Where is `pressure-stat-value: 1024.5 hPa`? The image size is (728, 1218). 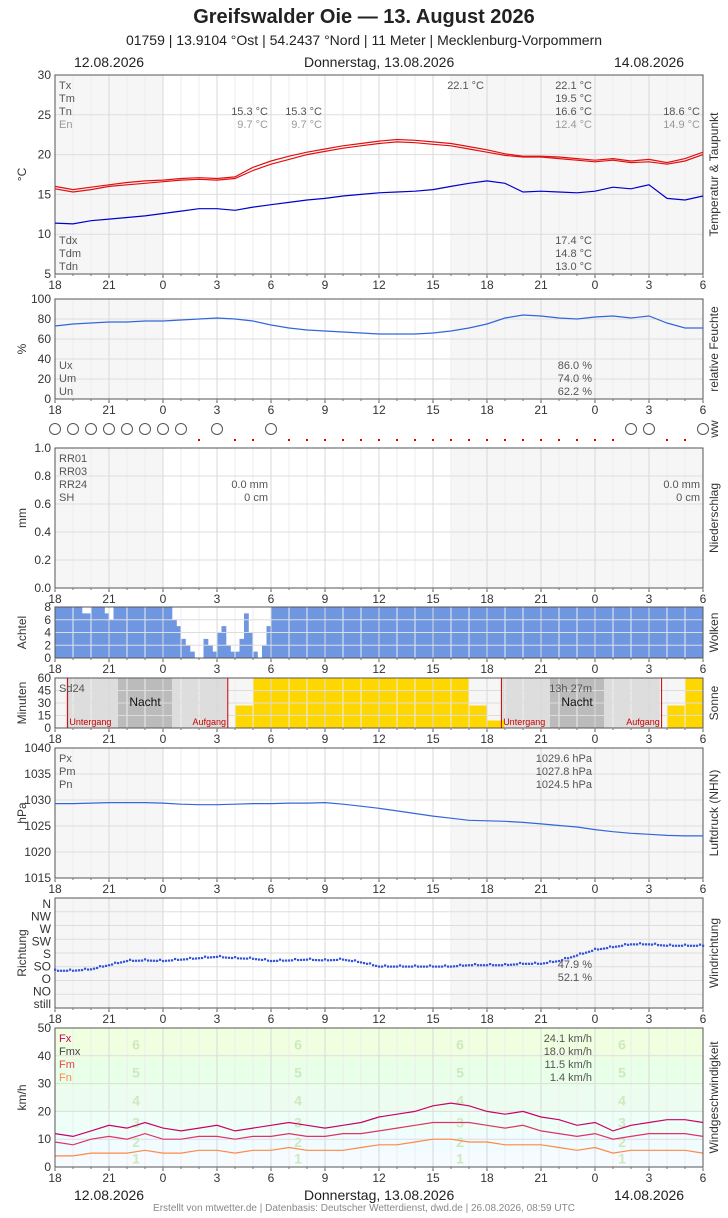
pressure-stat-value: 1024.5 hPa is located at coordinates (564, 785).